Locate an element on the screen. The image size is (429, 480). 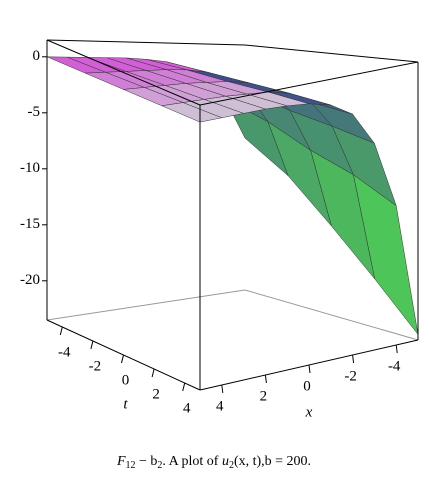
caption-part: 12 is located at coordinates (131, 465).